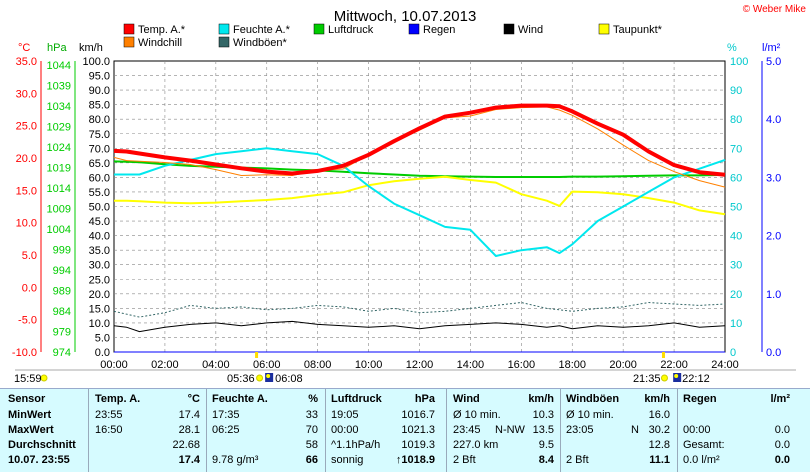  What do you see at coordinates (420, 365) in the screenshot?
I see `time-tick-label: 12:00` at bounding box center [420, 365].